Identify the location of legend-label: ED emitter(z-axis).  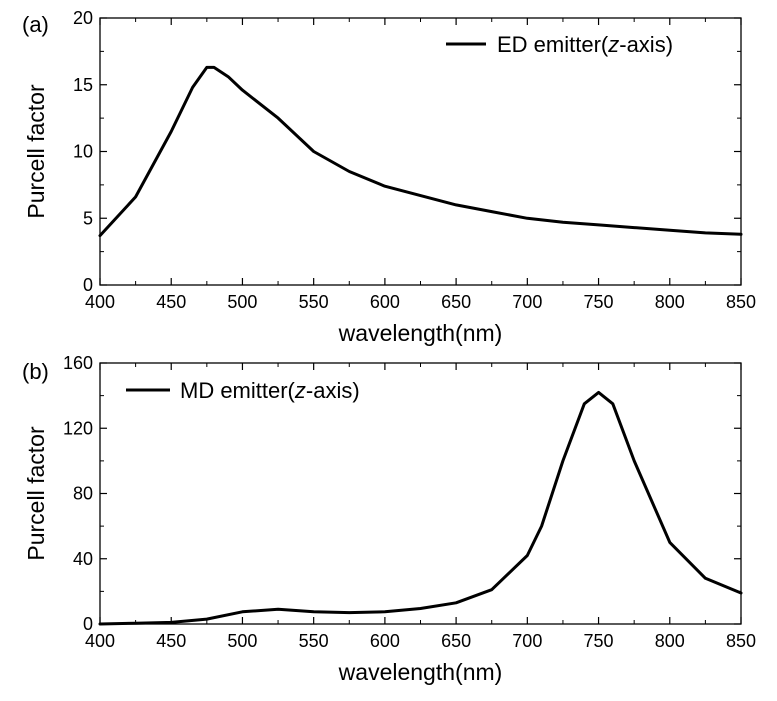
(585, 44).